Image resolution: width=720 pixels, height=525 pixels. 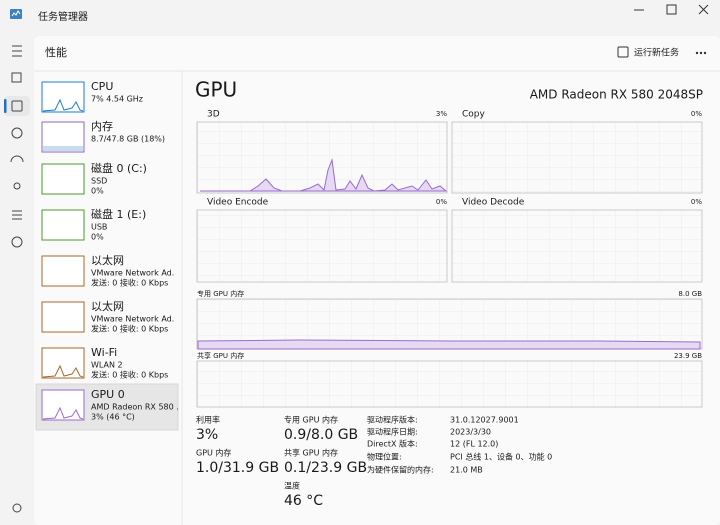 What do you see at coordinates (324, 175) in the screenshot?
I see `gpu-3d-usage-graph` at bounding box center [324, 175].